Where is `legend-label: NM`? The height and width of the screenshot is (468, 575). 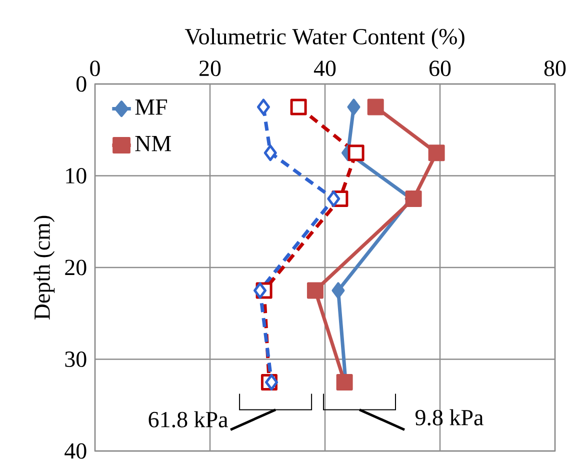
legend-label: NM is located at coordinates (153, 144).